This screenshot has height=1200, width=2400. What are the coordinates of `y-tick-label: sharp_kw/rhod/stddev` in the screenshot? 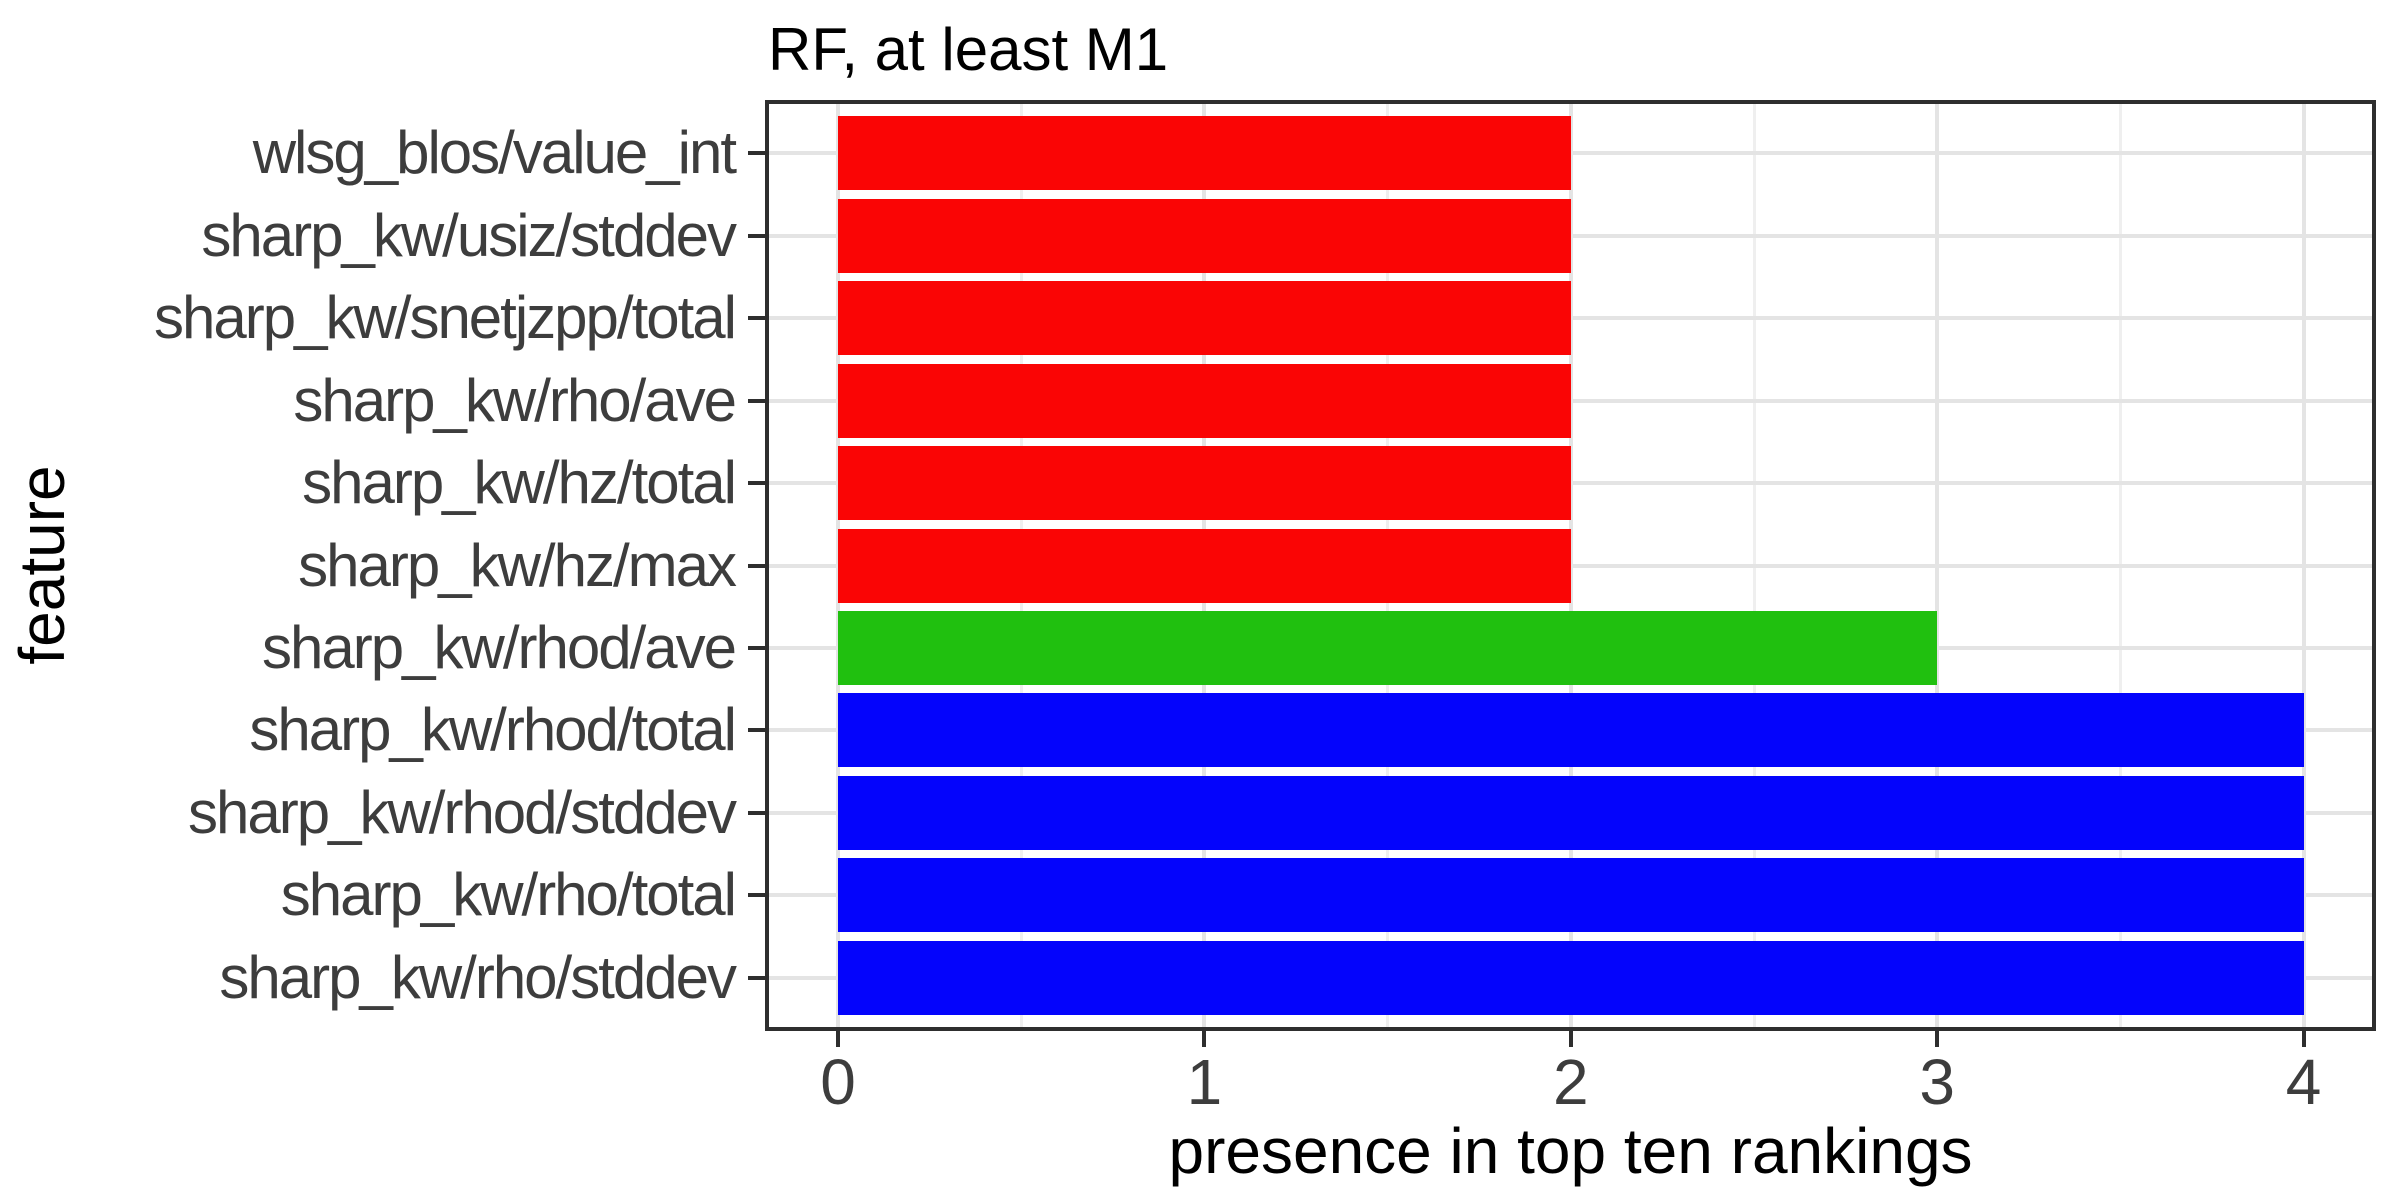 It's located at (462, 812).